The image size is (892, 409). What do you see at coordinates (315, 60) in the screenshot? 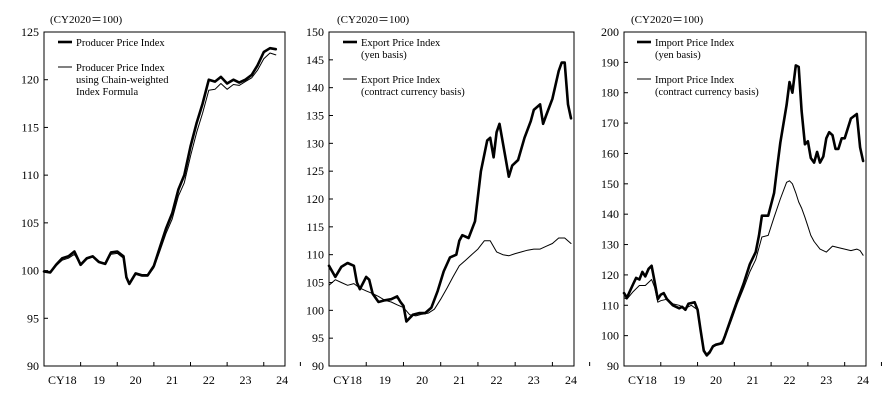
I see `y-tick-label: 145` at bounding box center [315, 60].